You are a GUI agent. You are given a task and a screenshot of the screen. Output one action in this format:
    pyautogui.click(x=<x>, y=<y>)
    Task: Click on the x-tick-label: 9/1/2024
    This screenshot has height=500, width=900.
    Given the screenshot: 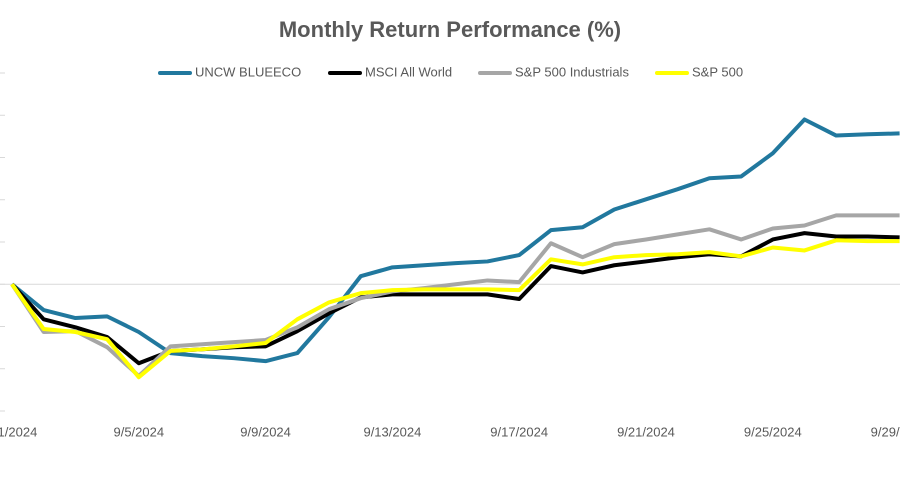 What is the action you would take?
    pyautogui.click(x=18, y=431)
    